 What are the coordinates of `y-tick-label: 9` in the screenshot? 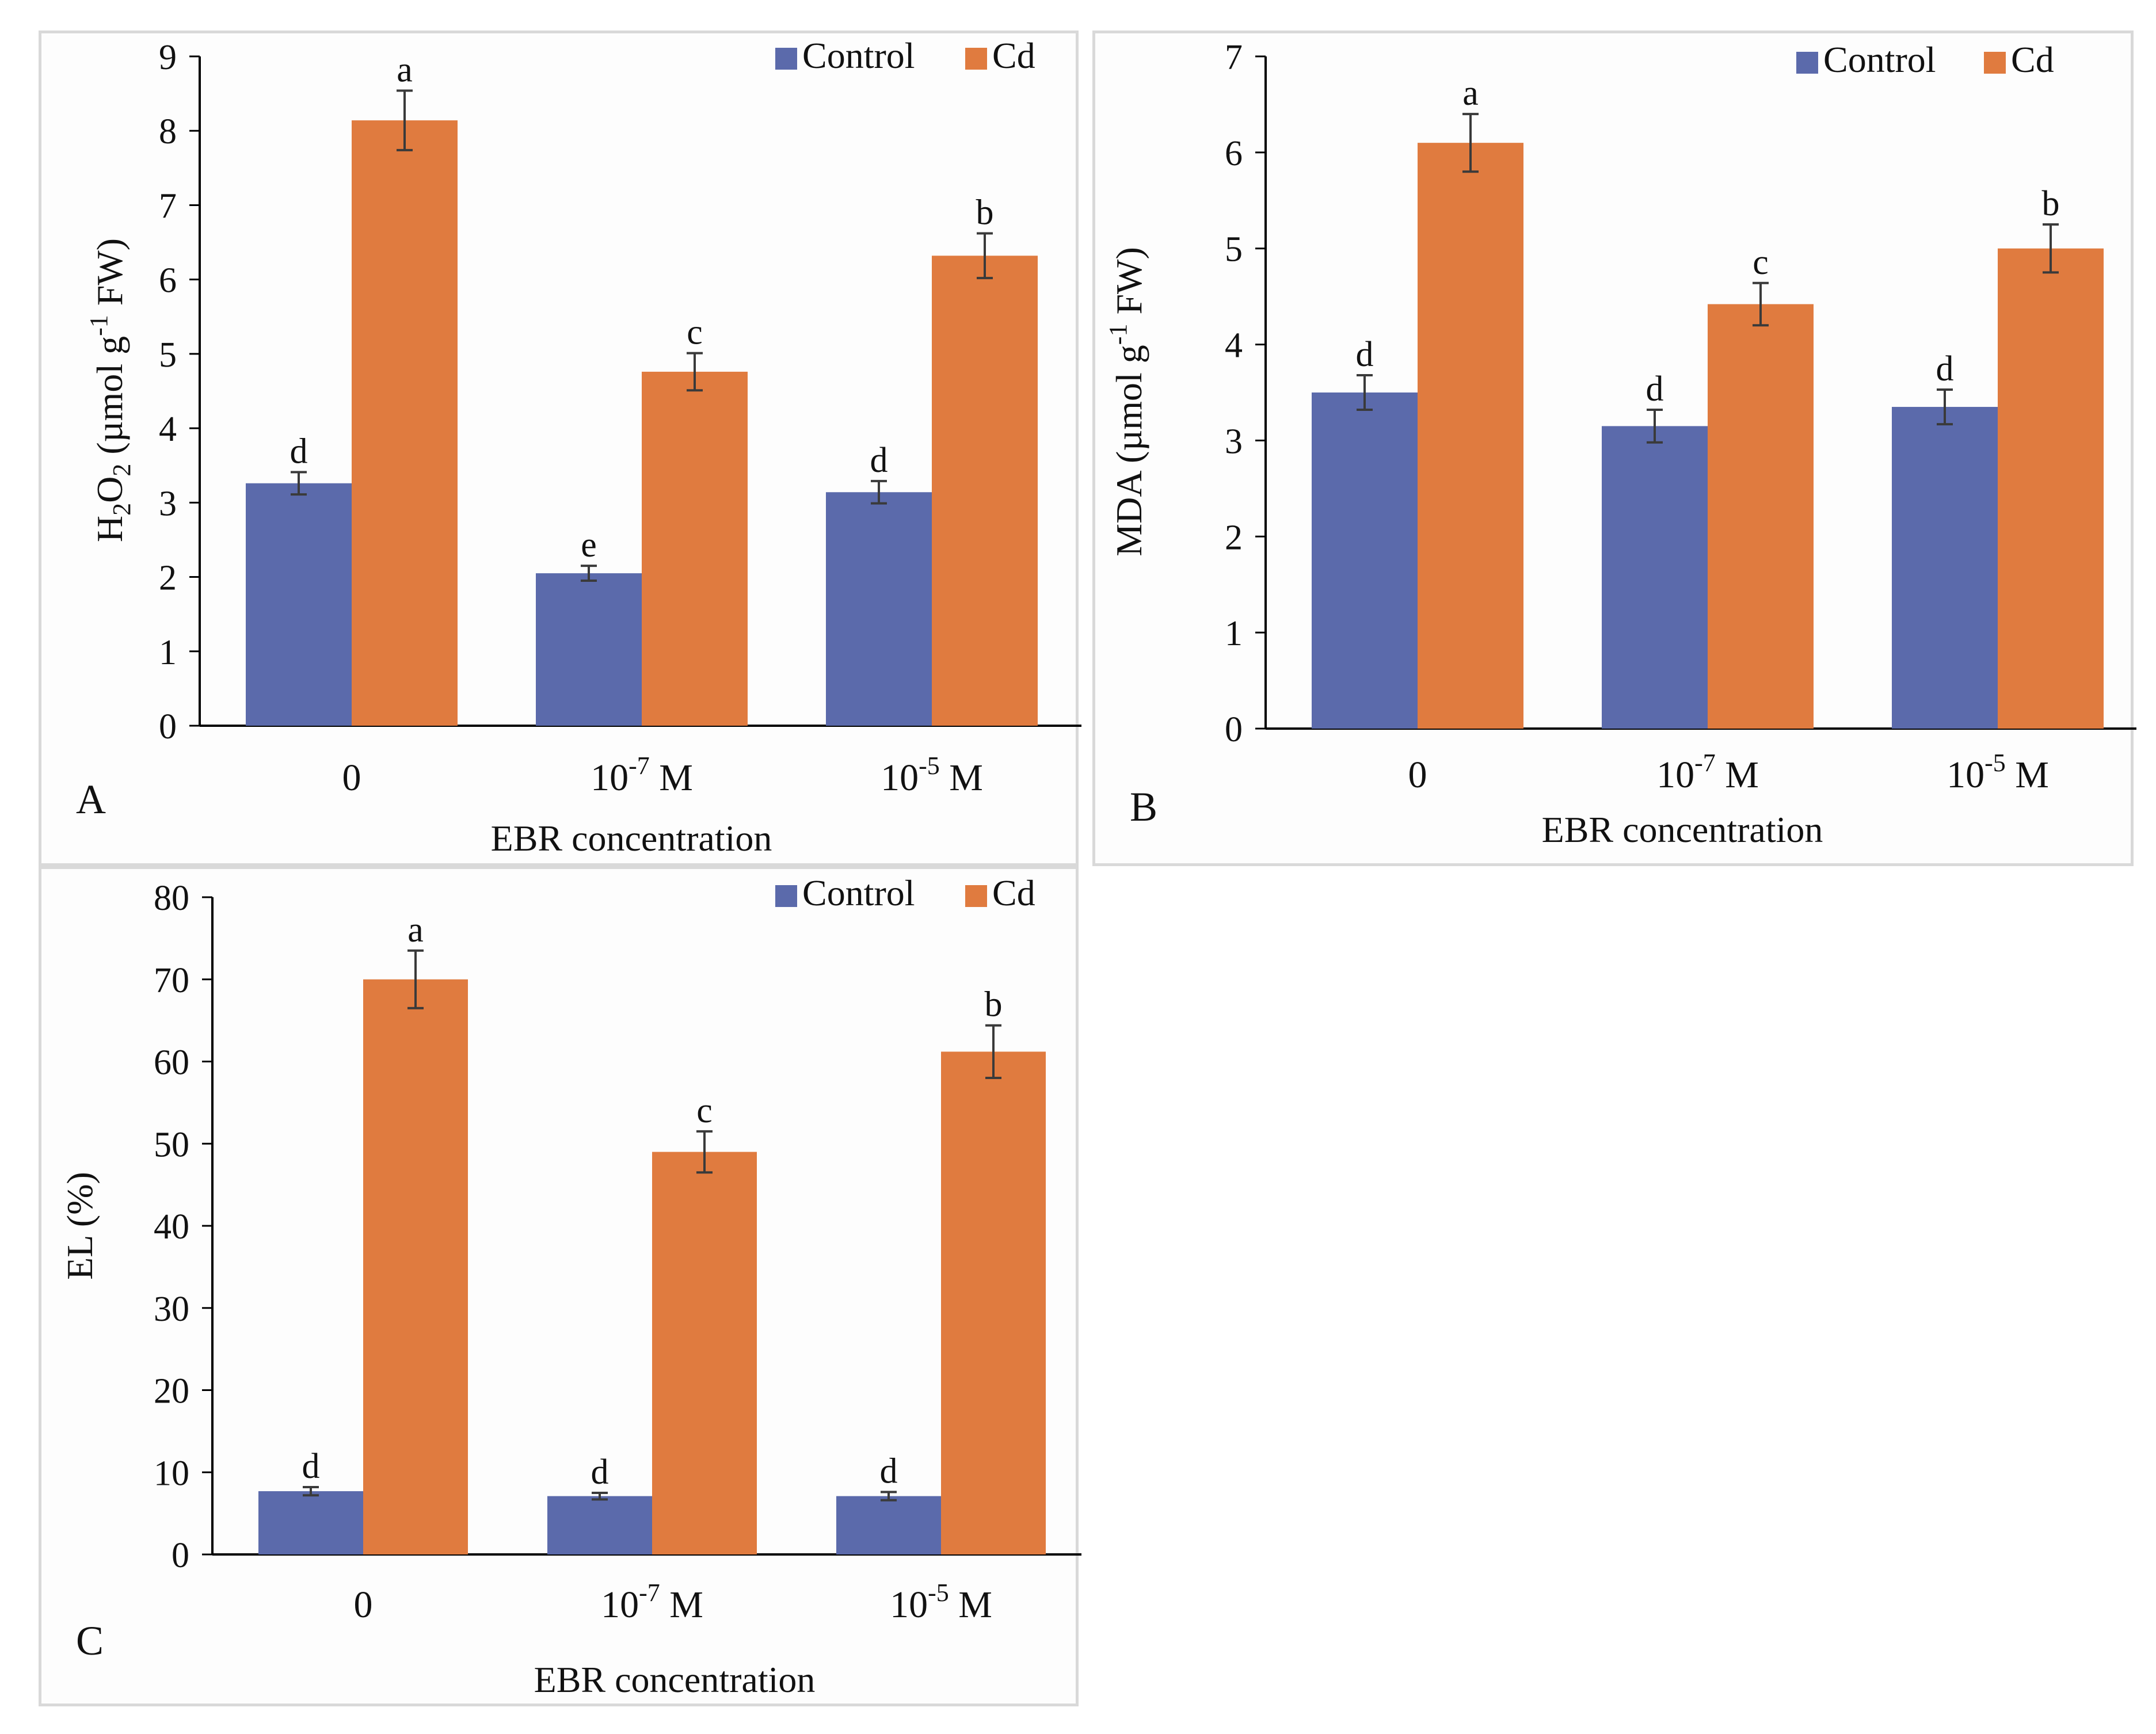 It's located at (168, 57).